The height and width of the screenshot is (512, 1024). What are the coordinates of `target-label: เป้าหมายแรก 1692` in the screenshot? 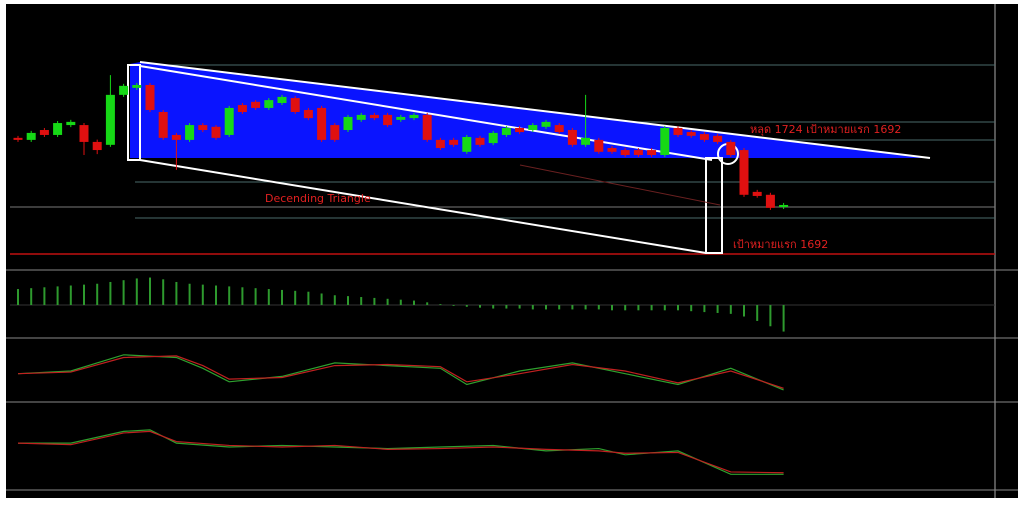 It's located at (780, 244).